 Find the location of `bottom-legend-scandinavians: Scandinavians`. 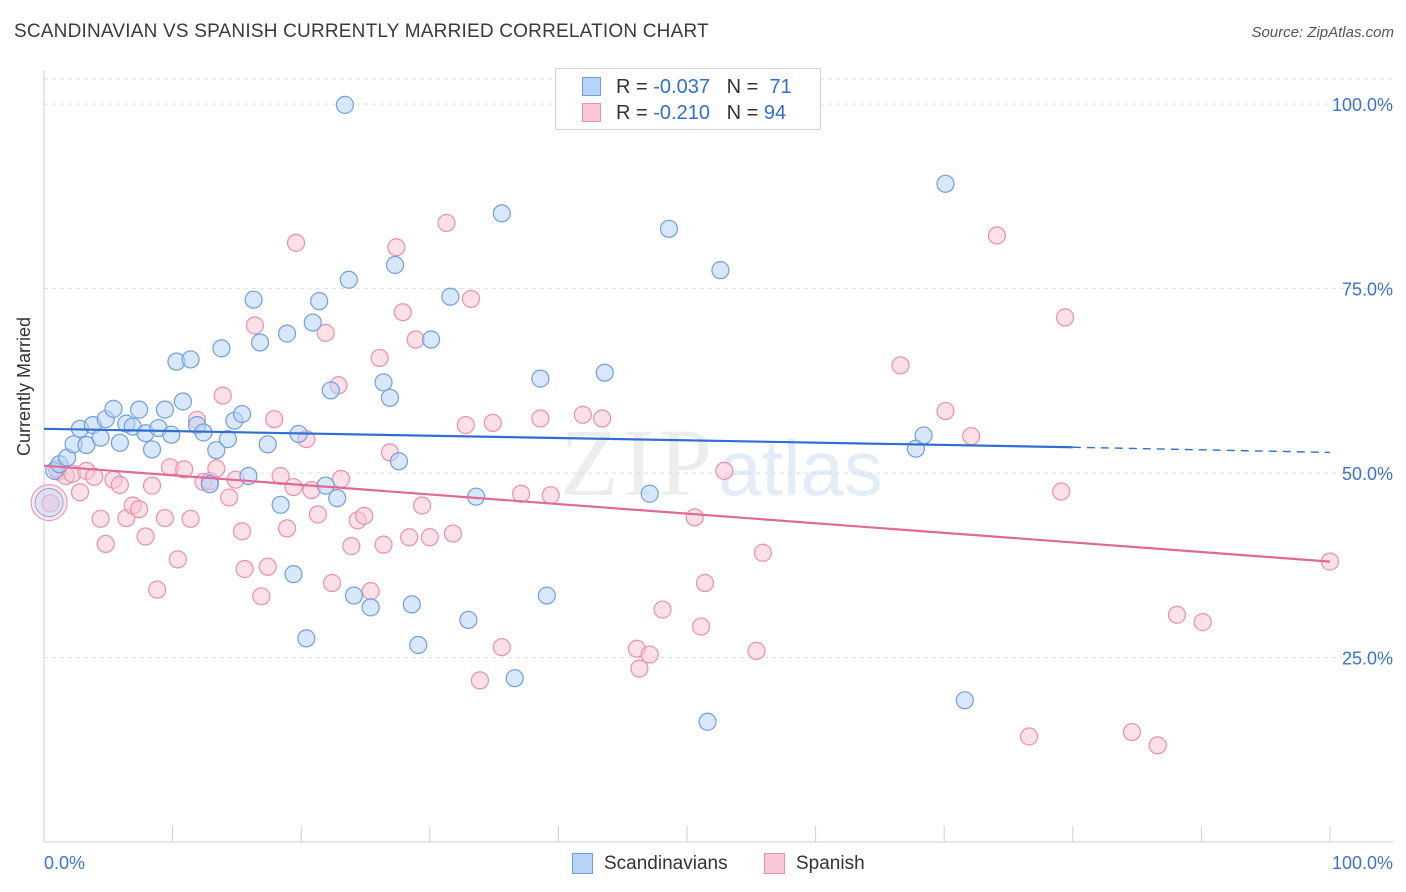

bottom-legend-scandinavians: Scandinavians is located at coordinates (662, 864).